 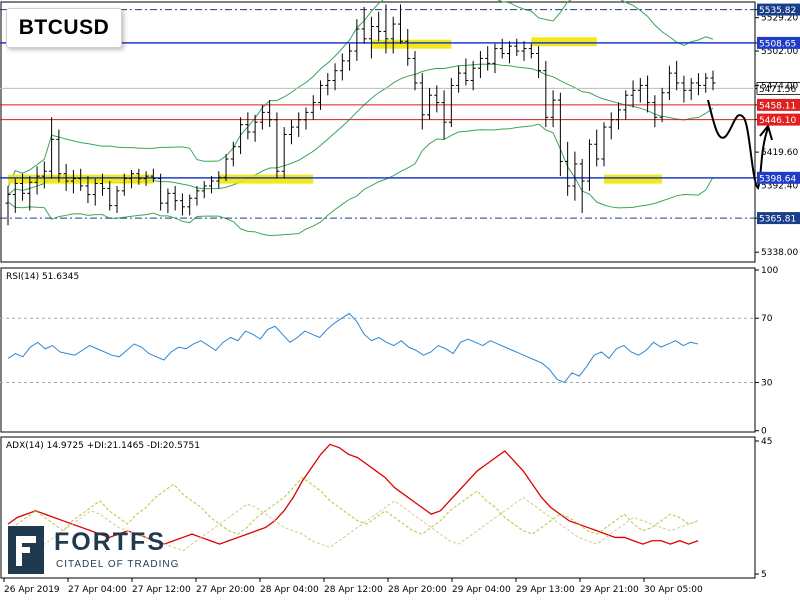 What do you see at coordinates (103, 446) in the screenshot?
I see `adx-title: ADX(14) 14.9725 +DI:21.1465 -DI:20.5751` at bounding box center [103, 446].